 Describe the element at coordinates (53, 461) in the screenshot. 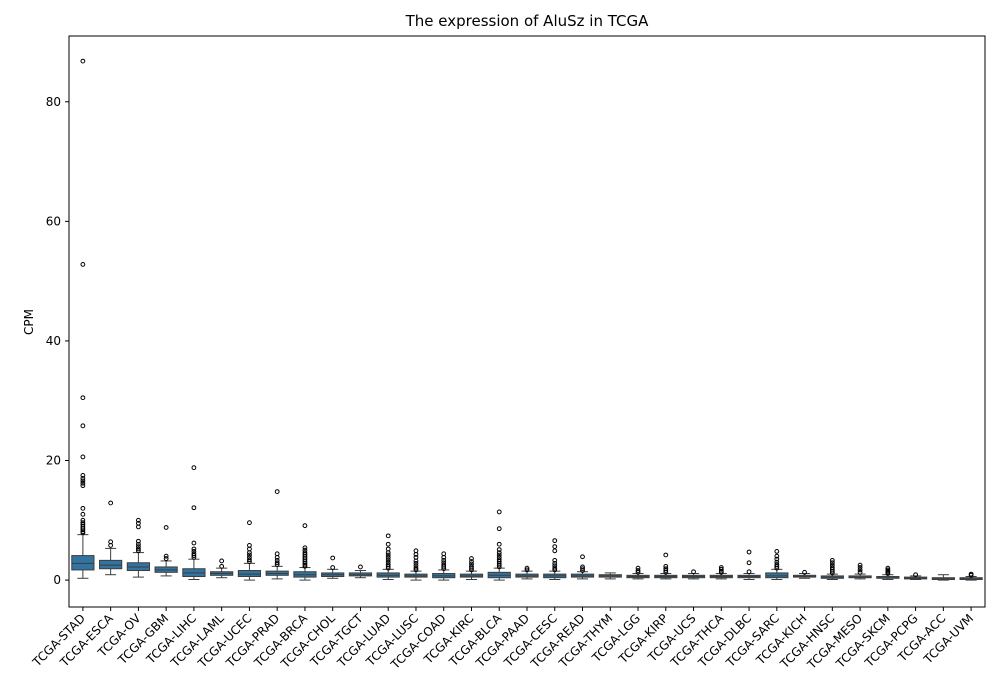

I see `y-tick-label: 20` at that location.